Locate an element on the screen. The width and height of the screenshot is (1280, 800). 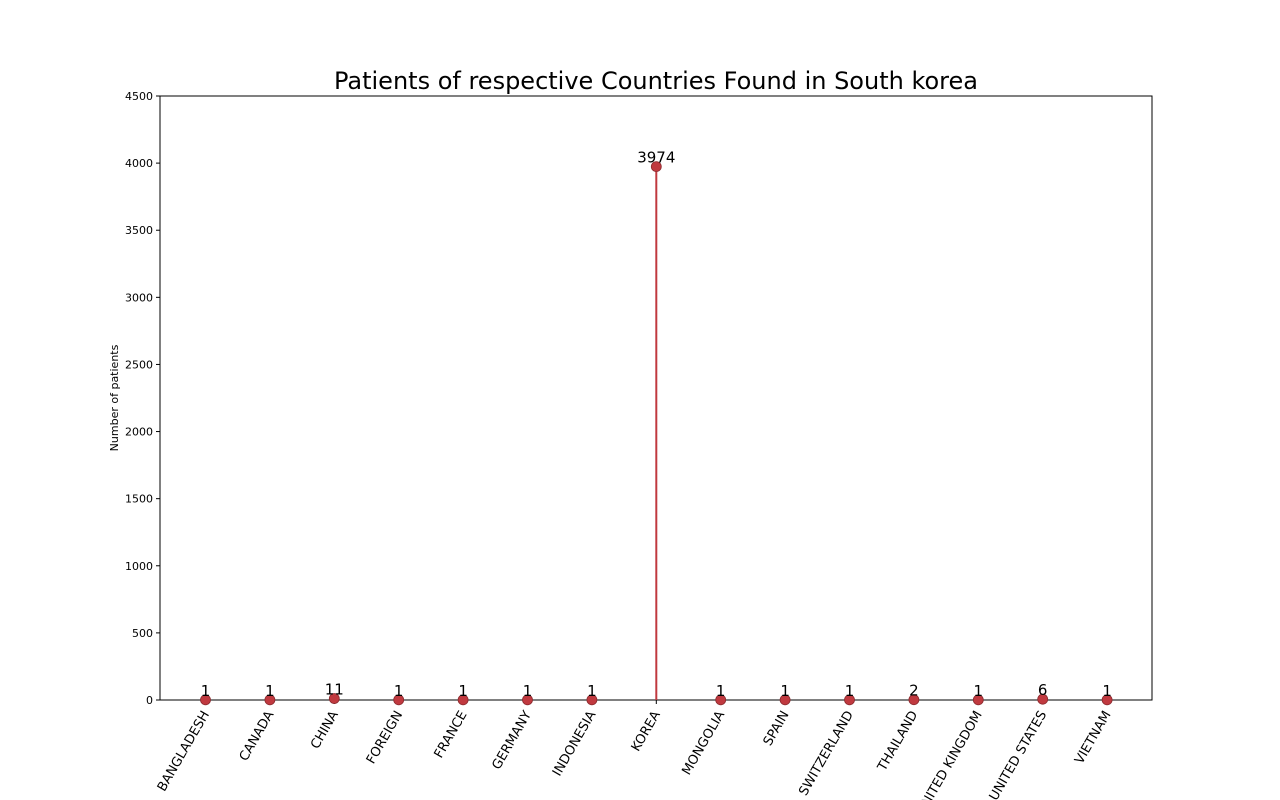
x-tick-label: CANADA is located at coordinates (257, 735).